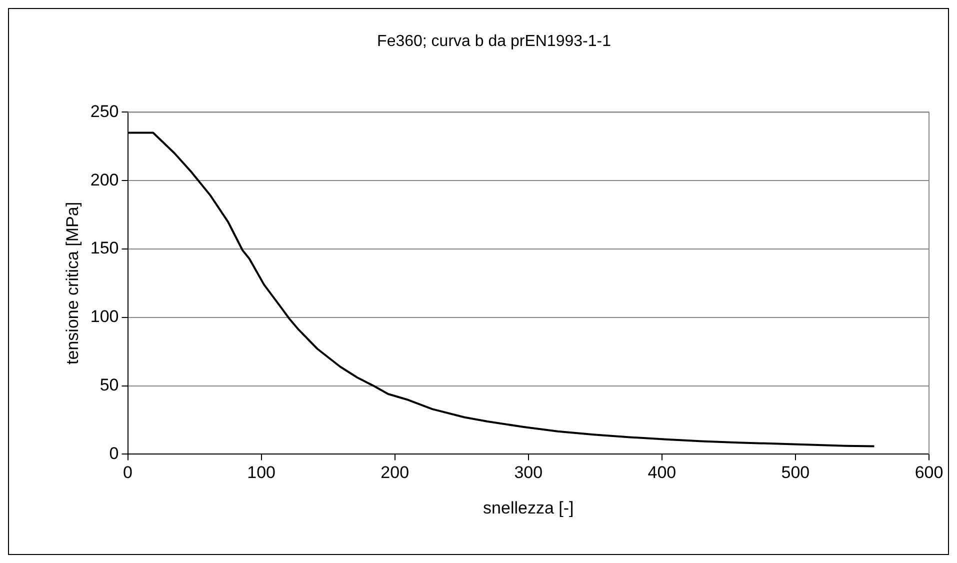  What do you see at coordinates (395, 472) in the screenshot?
I see `x-tick-label: 200` at bounding box center [395, 472].